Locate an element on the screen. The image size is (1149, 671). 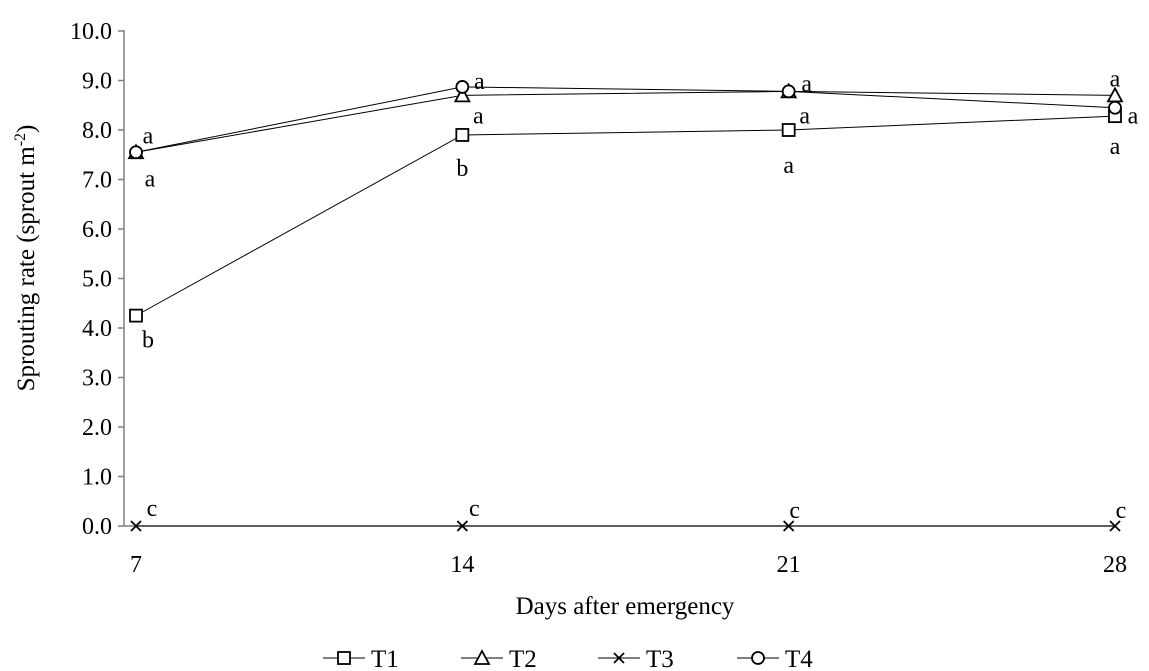
series-line-t4 is located at coordinates (625, 119).